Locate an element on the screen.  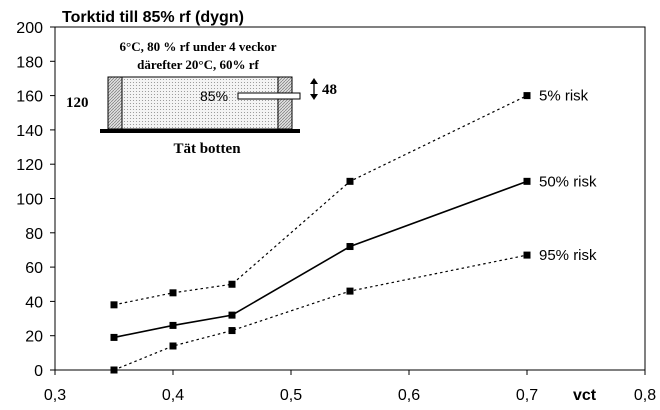
y-axis-title: Torktid till 85% rf (dygn) is located at coordinates (153, 17).